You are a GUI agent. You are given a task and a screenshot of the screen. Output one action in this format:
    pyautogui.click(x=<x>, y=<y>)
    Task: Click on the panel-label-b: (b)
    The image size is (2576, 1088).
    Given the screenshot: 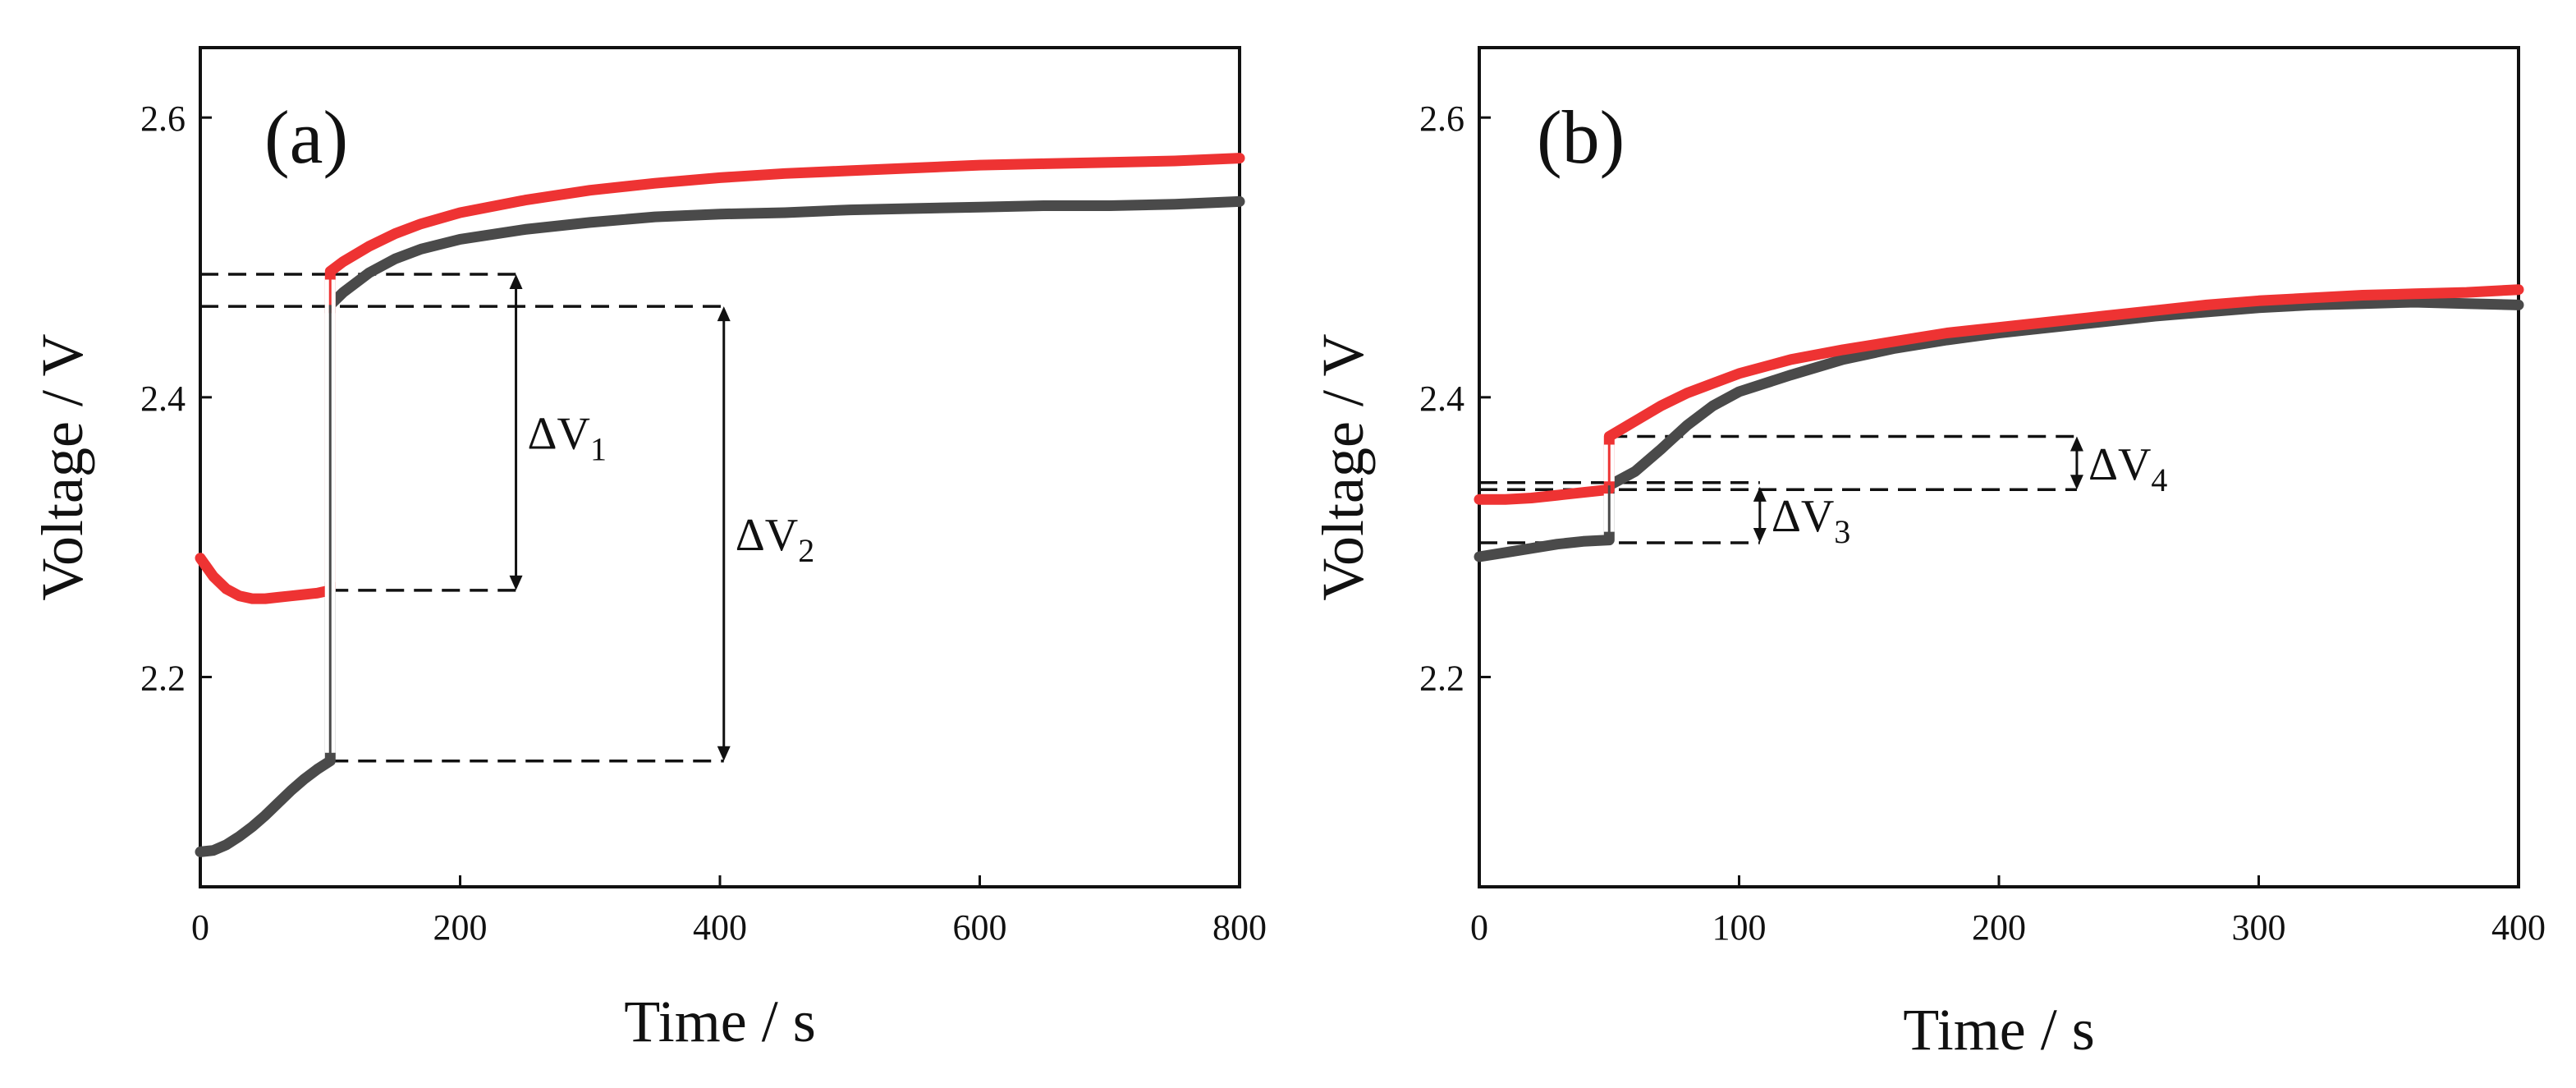 What is the action you would take?
    pyautogui.click(x=1581, y=137)
    